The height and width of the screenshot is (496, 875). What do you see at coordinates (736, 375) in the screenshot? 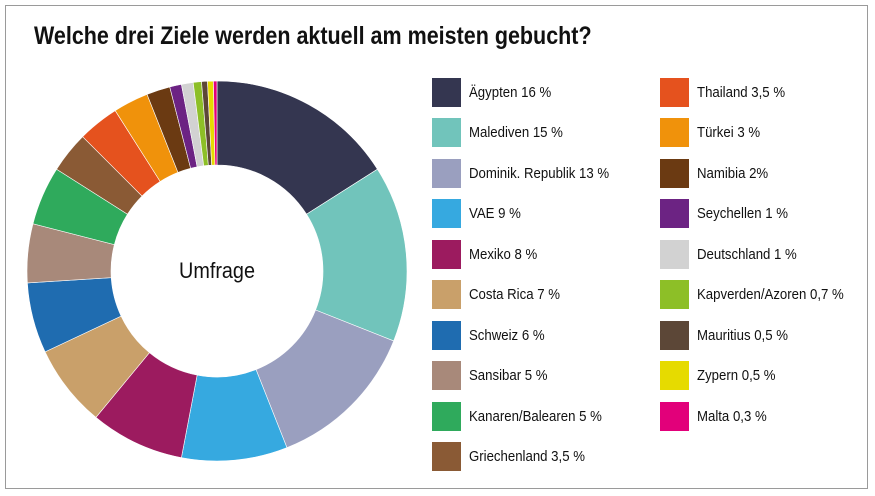
I see `legend-label: Zypern 0,5 %` at bounding box center [736, 375].